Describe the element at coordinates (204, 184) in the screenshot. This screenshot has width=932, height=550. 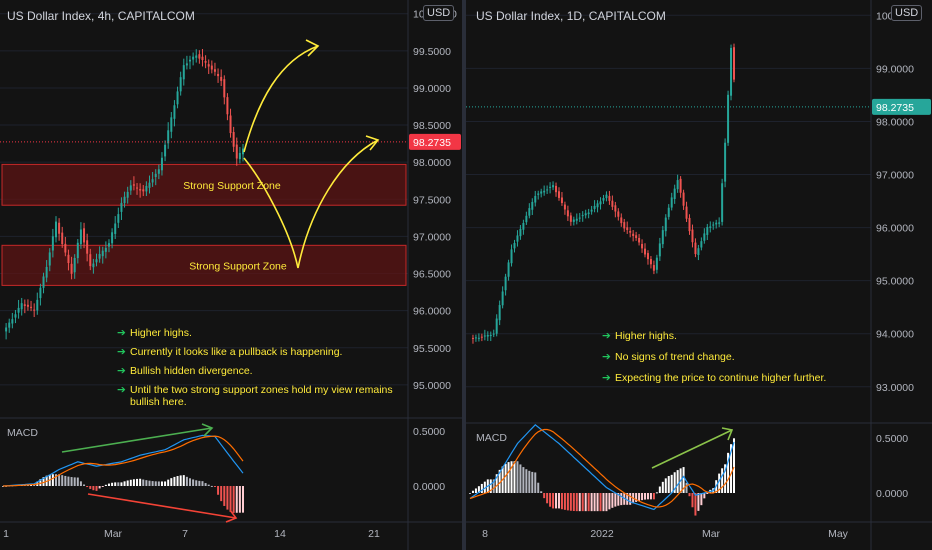
I see `support-zone` at that location.